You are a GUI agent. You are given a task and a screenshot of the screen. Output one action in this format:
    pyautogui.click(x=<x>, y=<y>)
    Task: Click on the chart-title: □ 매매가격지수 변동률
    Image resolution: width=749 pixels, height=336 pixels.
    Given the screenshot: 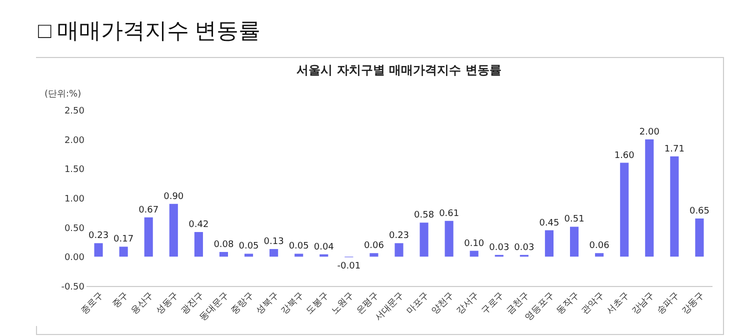 What is the action you would take?
    pyautogui.click(x=149, y=31)
    